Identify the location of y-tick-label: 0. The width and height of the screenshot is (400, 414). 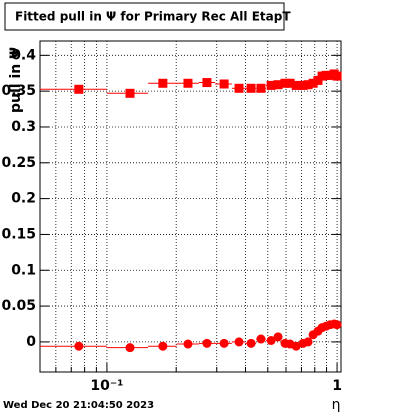
(31, 342).